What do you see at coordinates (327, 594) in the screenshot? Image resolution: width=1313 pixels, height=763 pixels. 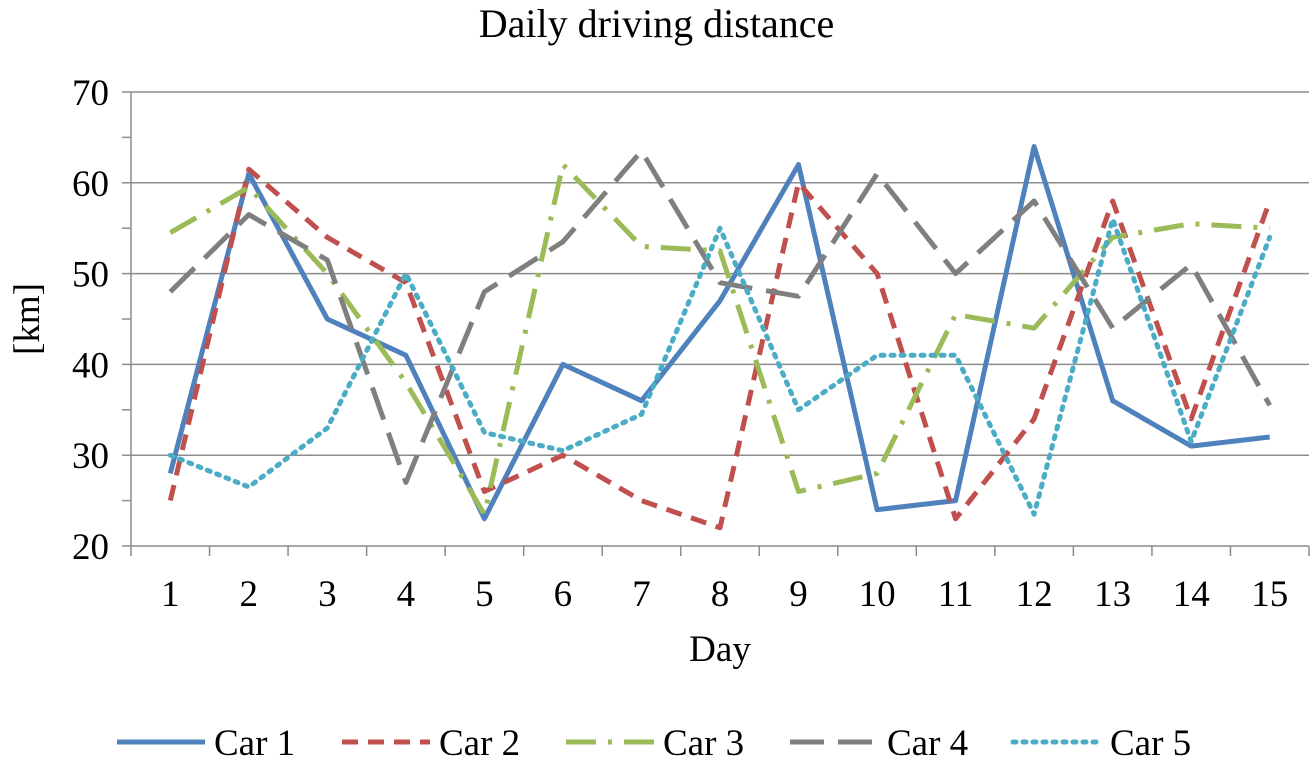 I see `x-tick-label: 3` at bounding box center [327, 594].